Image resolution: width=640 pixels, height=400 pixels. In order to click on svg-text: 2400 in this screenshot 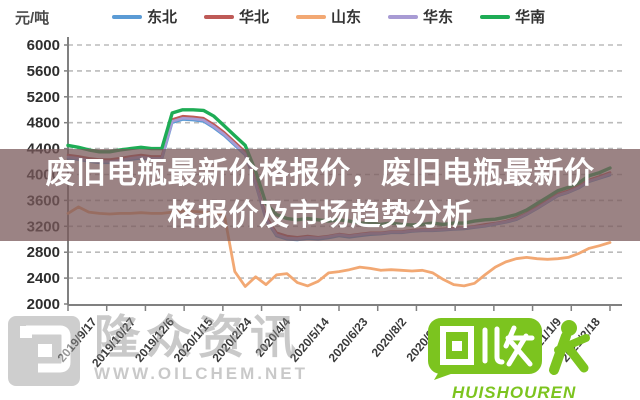, I will do `click(43, 278)`.